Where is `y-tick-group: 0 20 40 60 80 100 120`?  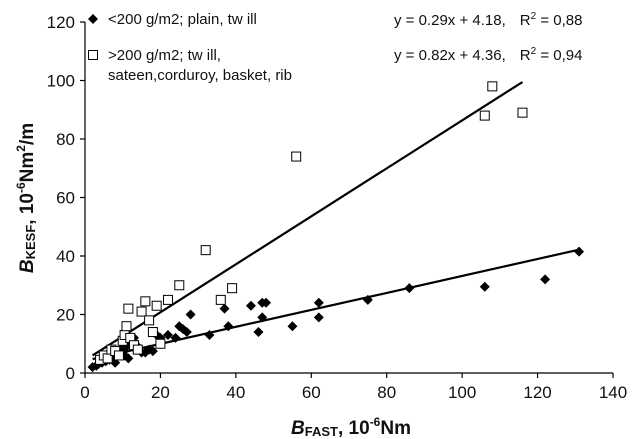
y-tick-group: 0 20 40 60 80 100 120 is located at coordinates (66, 198).